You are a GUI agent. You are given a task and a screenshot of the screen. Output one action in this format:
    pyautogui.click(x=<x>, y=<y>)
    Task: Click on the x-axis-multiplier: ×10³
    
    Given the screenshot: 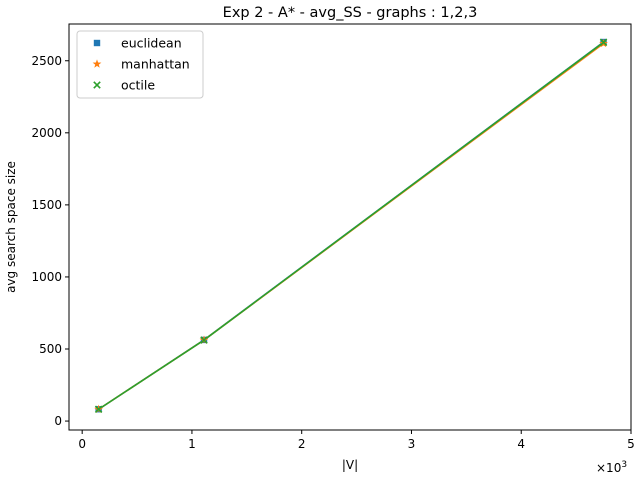 What is the action you would take?
    pyautogui.click(x=611, y=467)
    